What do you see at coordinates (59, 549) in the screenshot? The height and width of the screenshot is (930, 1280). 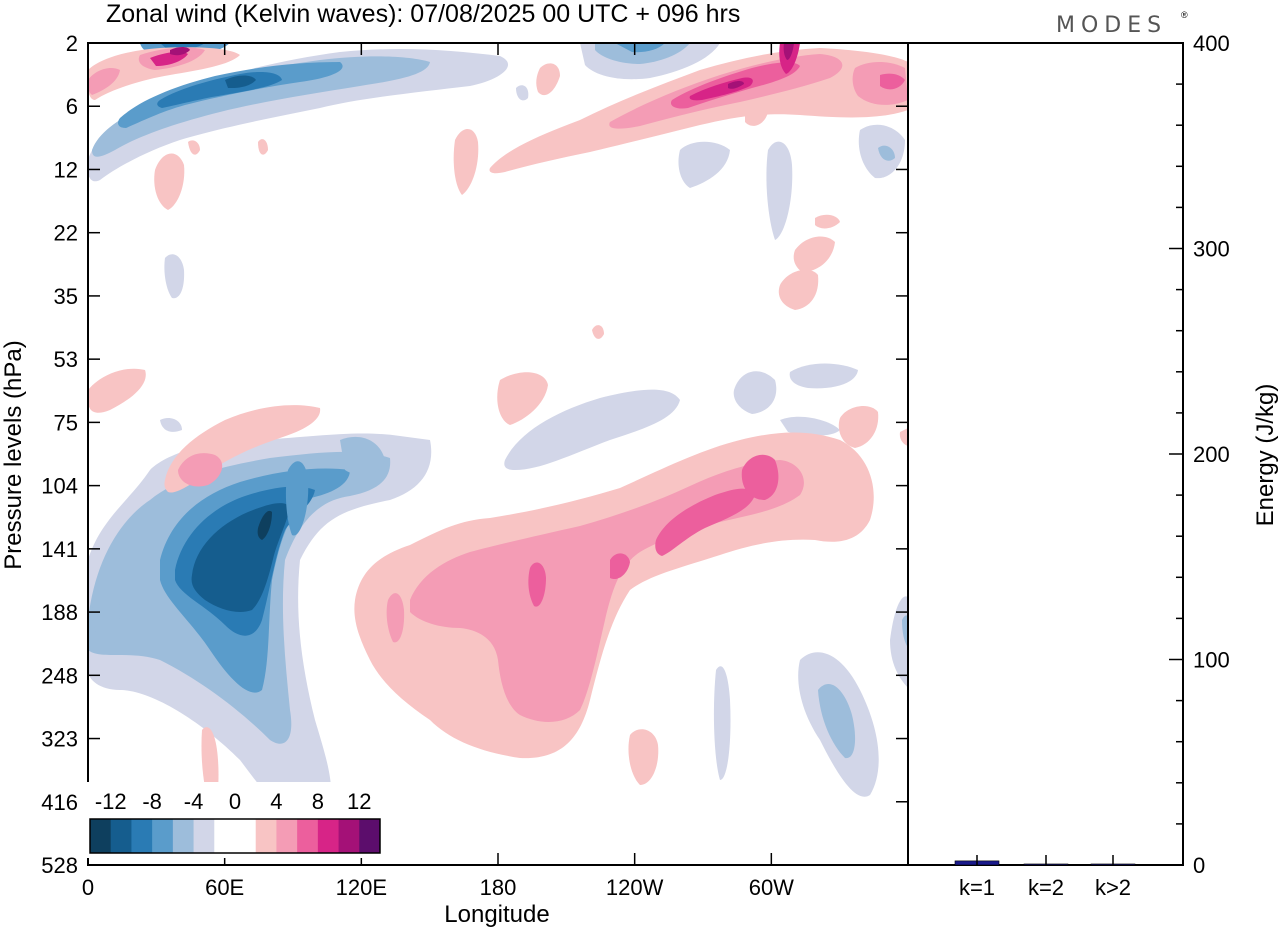 I see `y-tick-label: 141` at bounding box center [59, 549].